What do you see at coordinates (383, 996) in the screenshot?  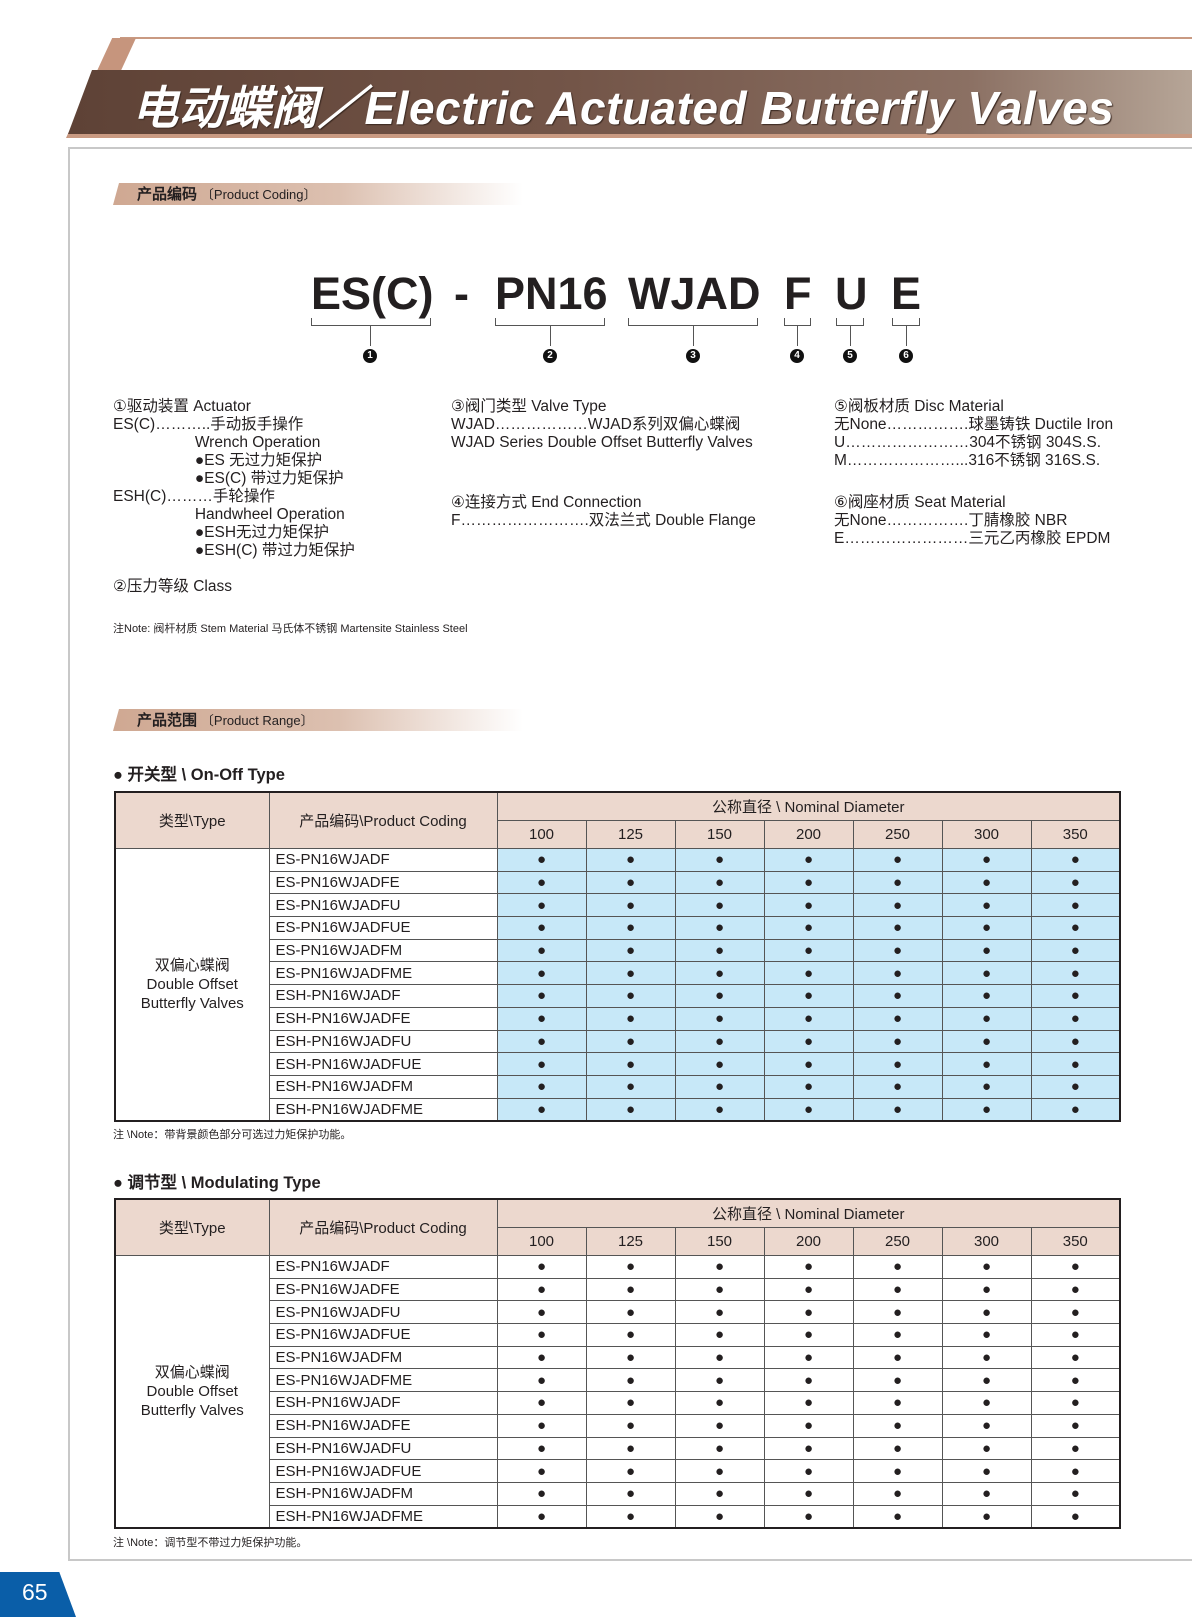 I see `product-code-cell: ESH-PN16WJADF` at bounding box center [383, 996].